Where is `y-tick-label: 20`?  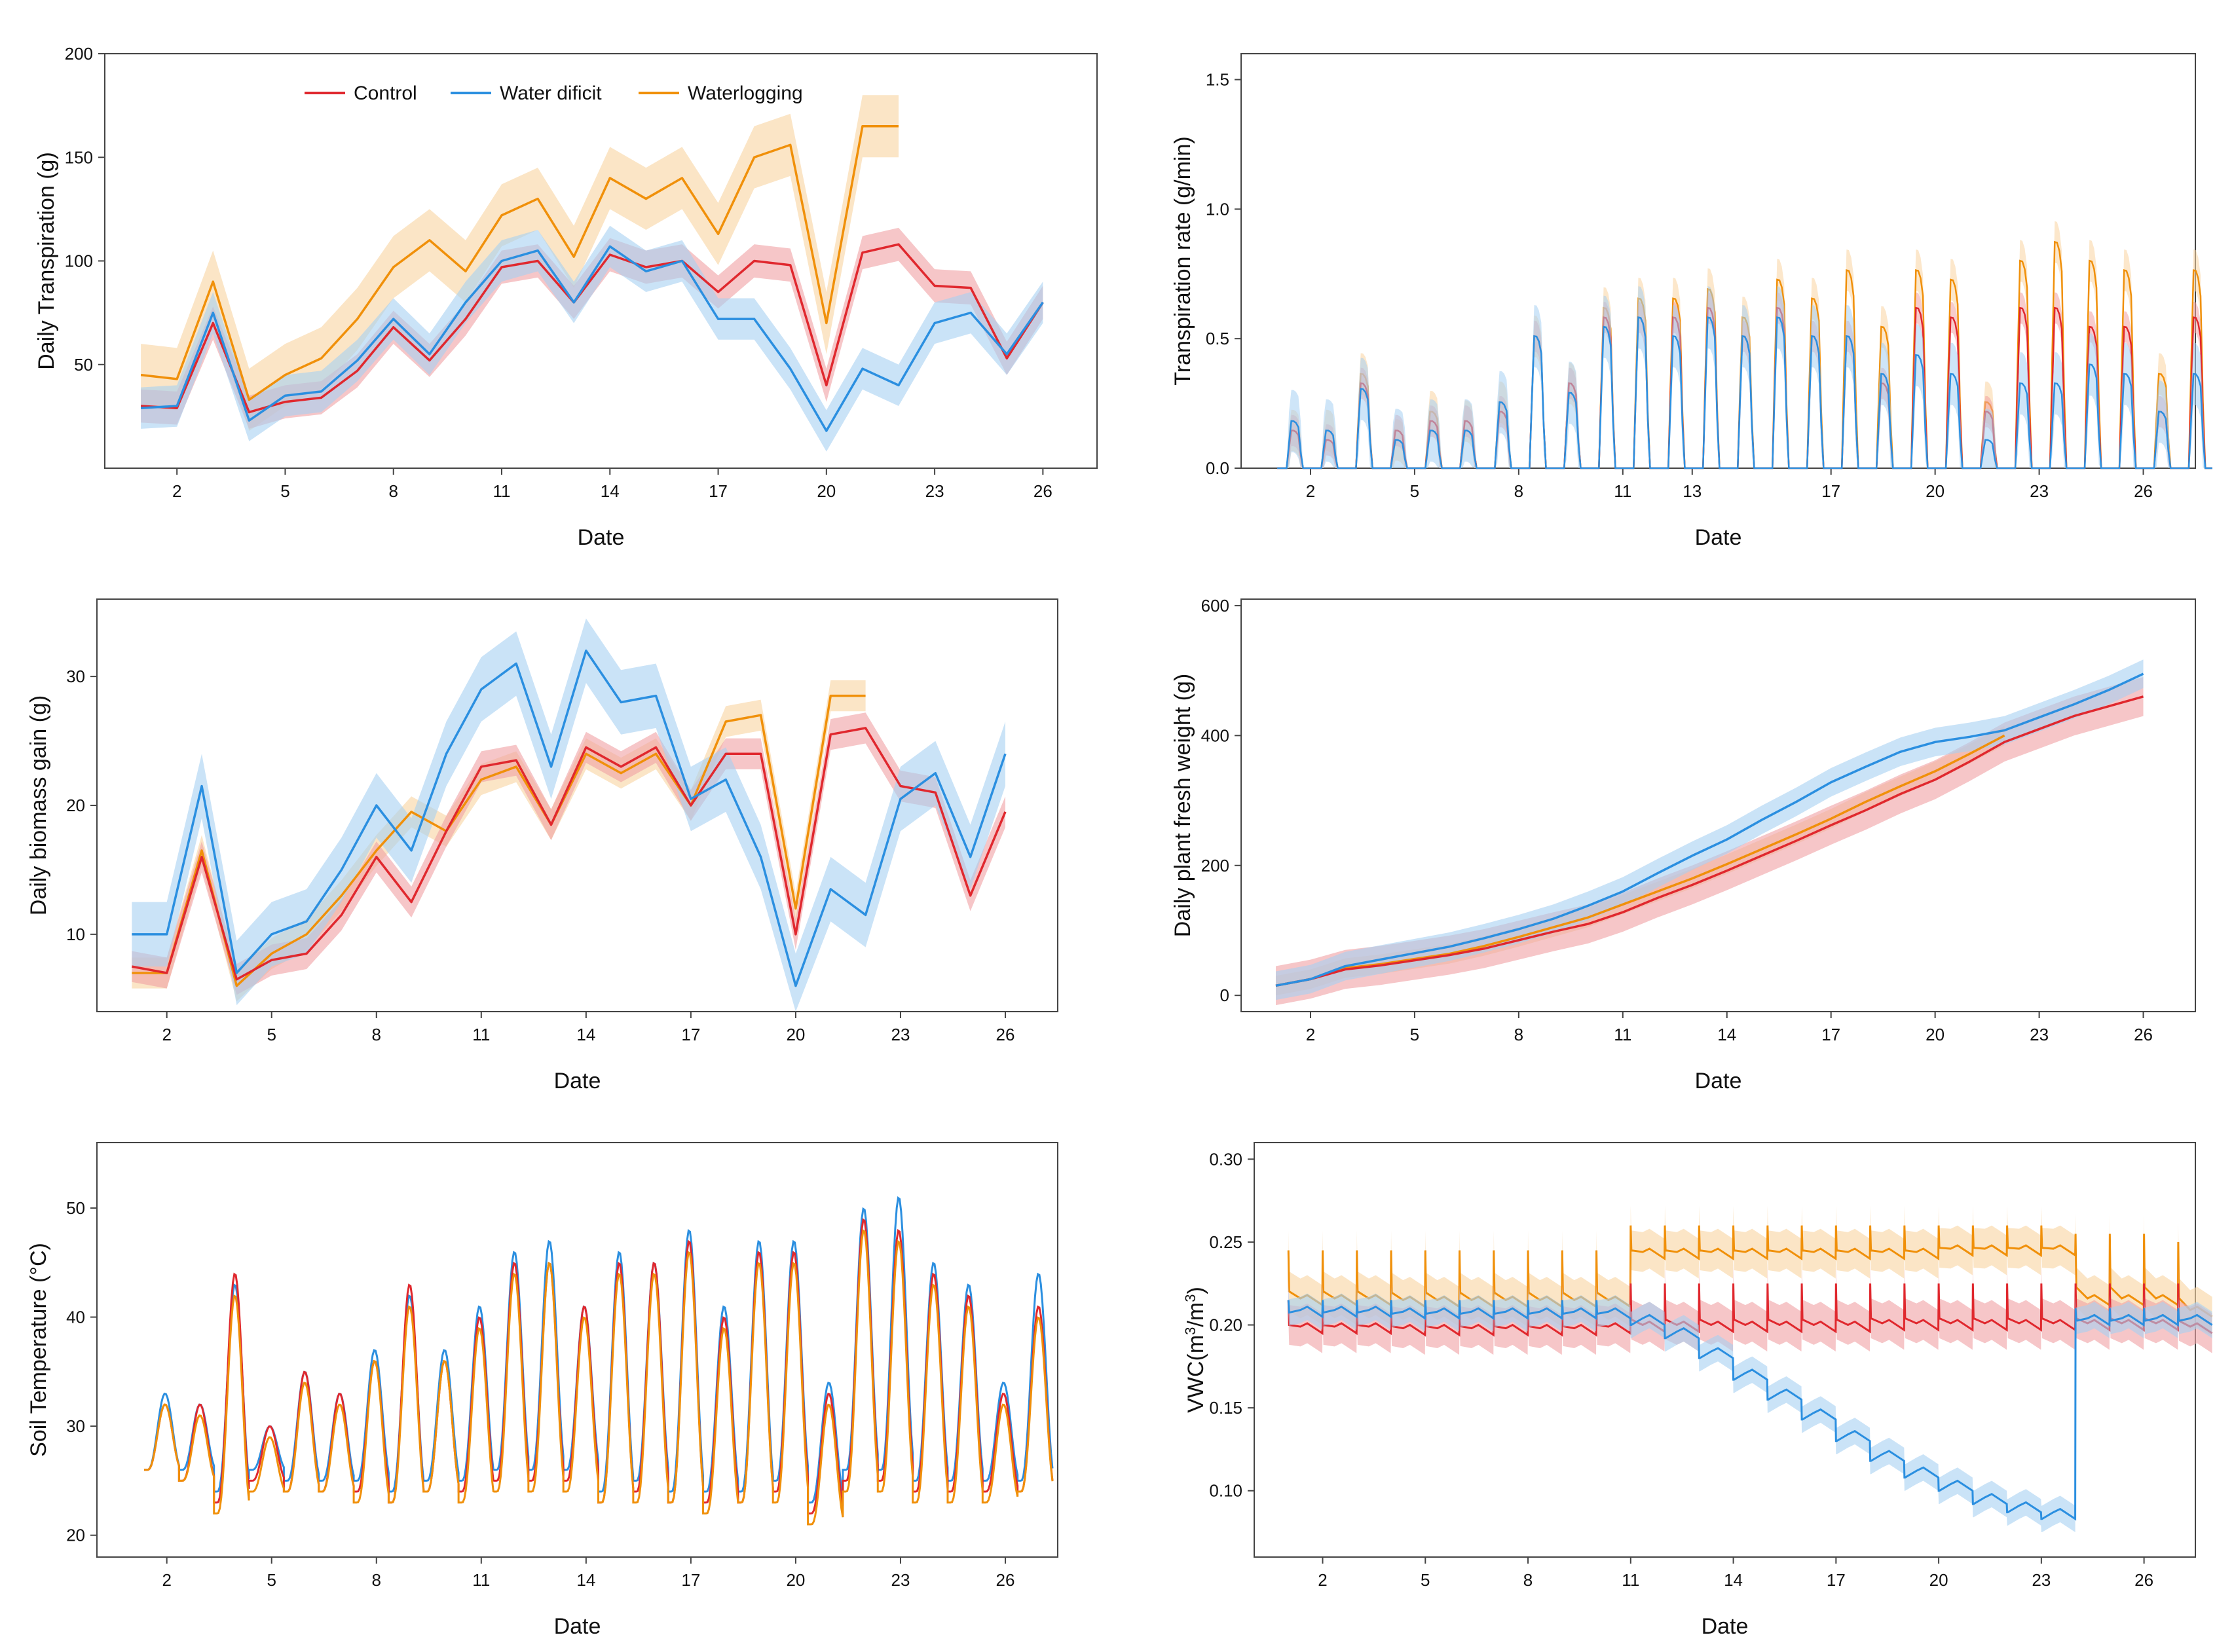
y-tick-label: 20 is located at coordinates (75, 1535).